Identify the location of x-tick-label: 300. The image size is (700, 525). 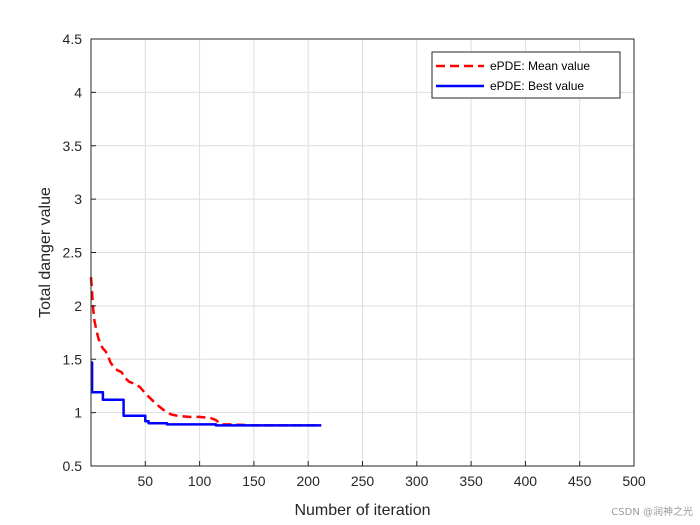
(417, 481).